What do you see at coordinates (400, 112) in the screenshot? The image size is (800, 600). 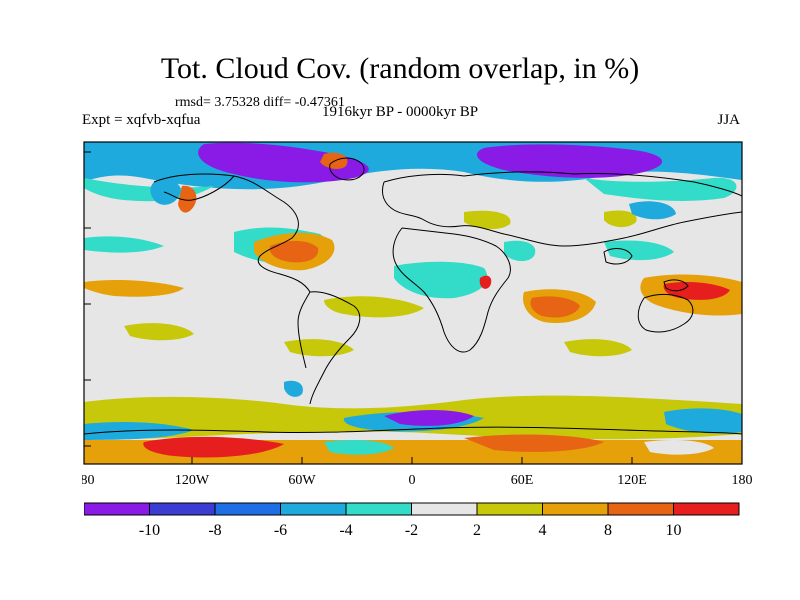 I see `period-label: 1916kyr BP - 0000kyr BP` at bounding box center [400, 112].